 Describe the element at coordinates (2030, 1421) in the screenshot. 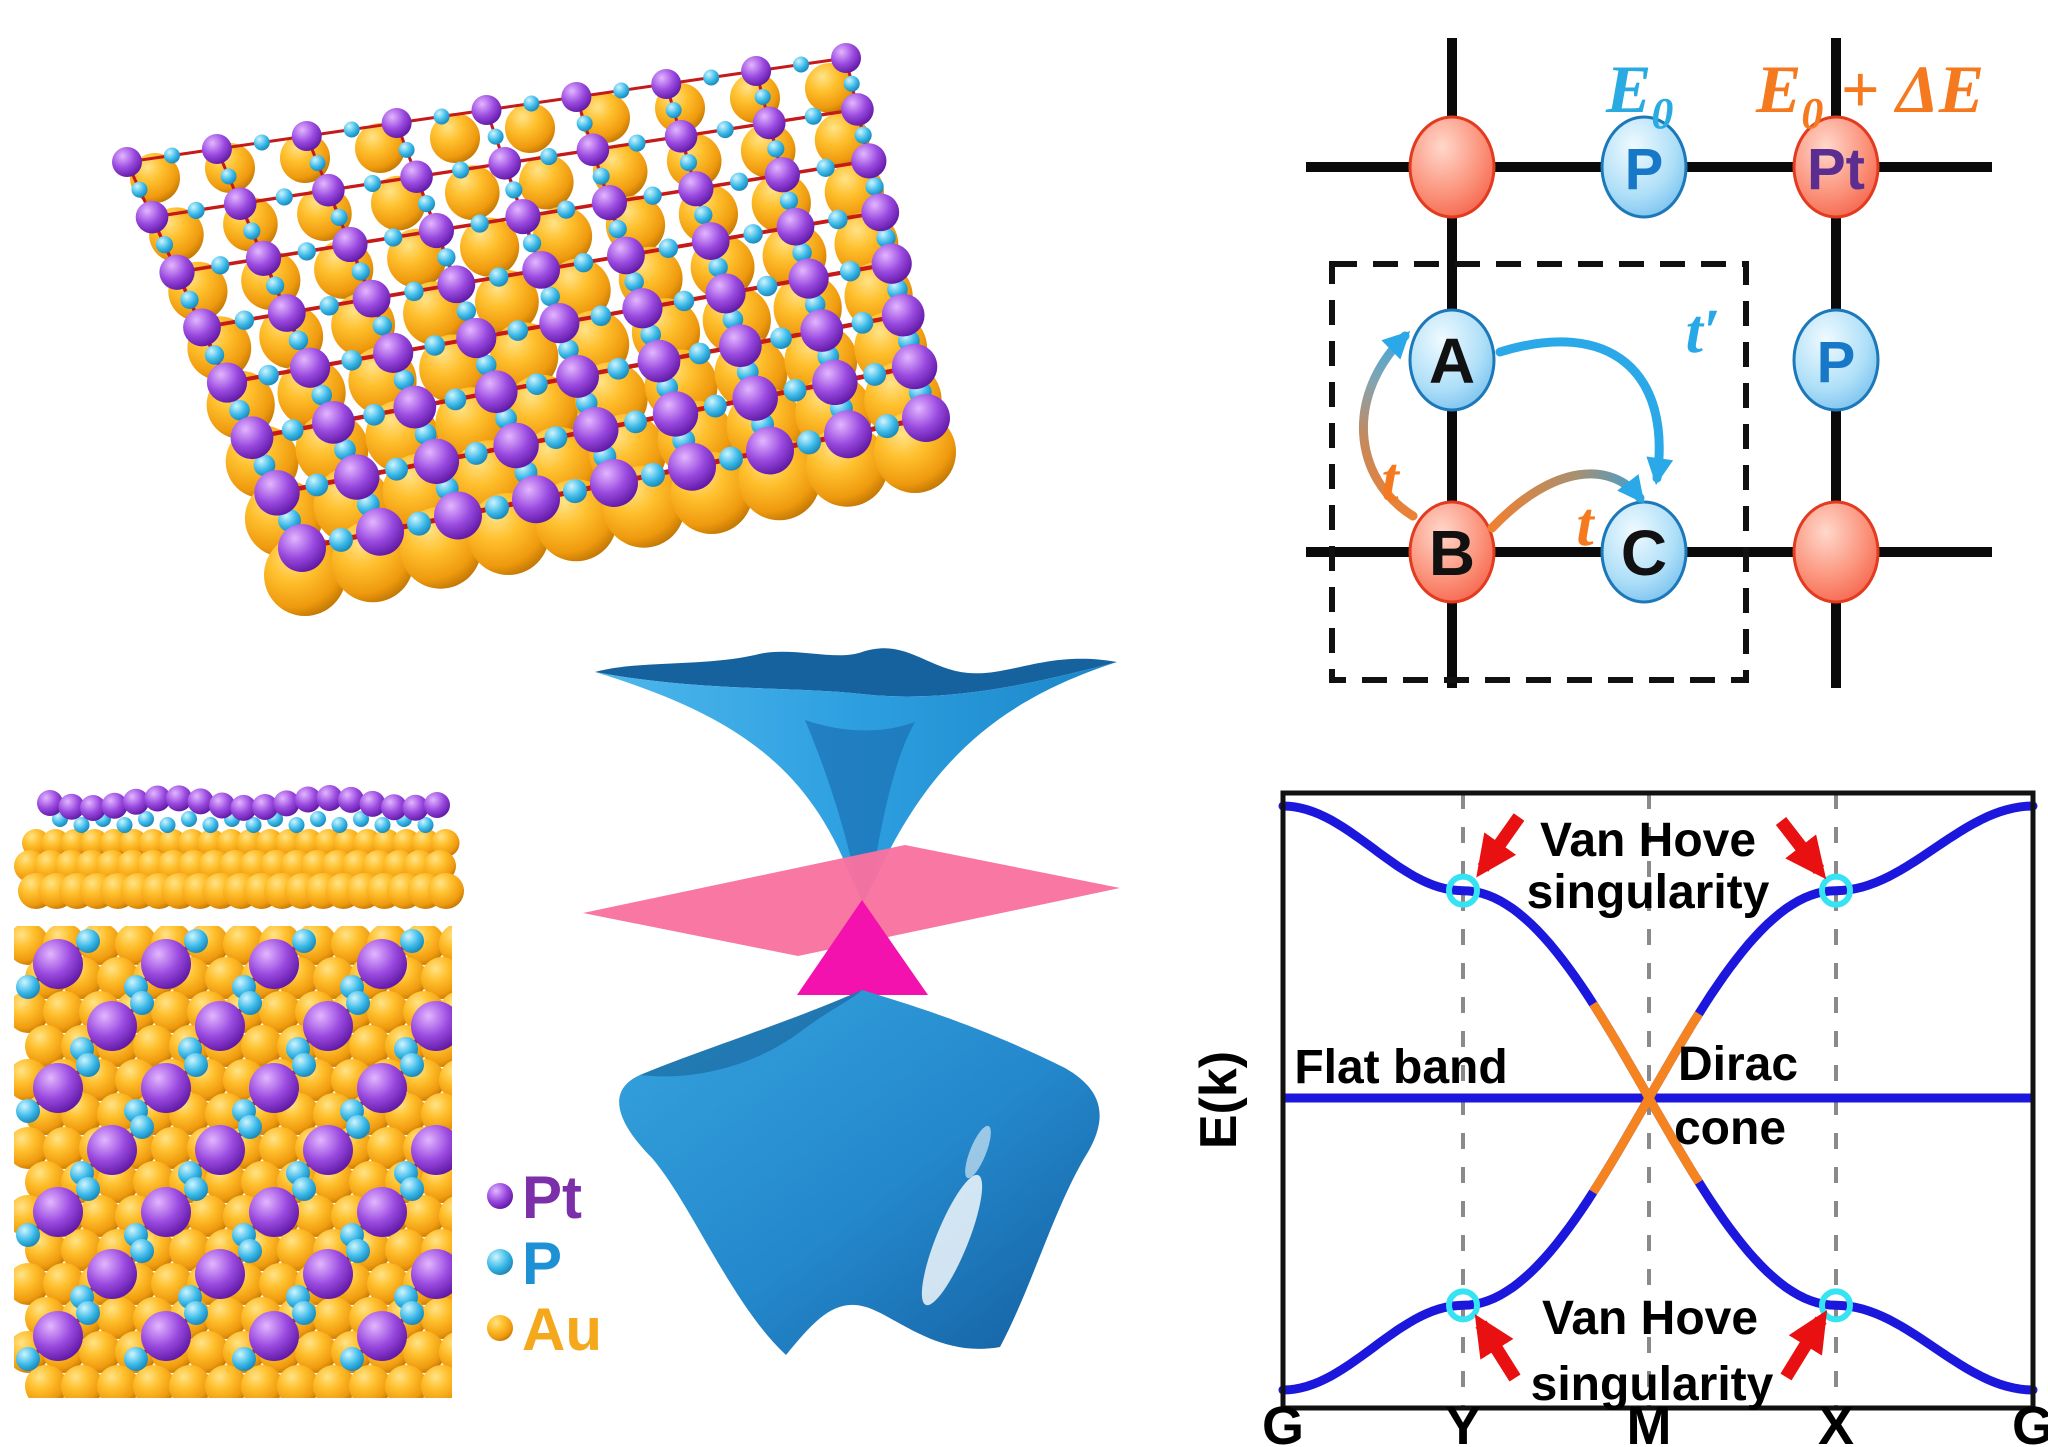

I see `x-tick-g-right: G` at that location.